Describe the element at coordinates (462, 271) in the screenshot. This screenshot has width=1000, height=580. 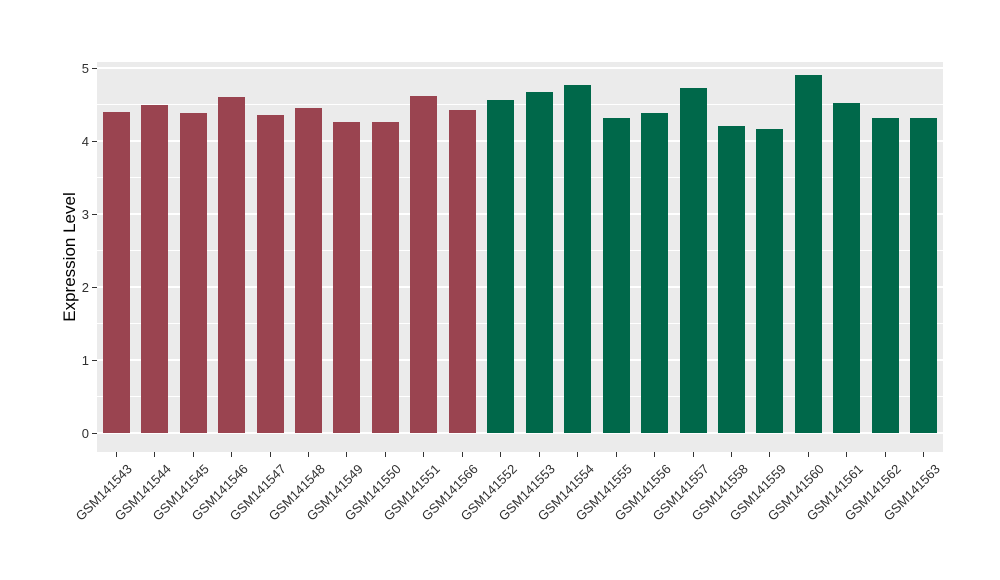
I see `bar-GSM141566` at that location.